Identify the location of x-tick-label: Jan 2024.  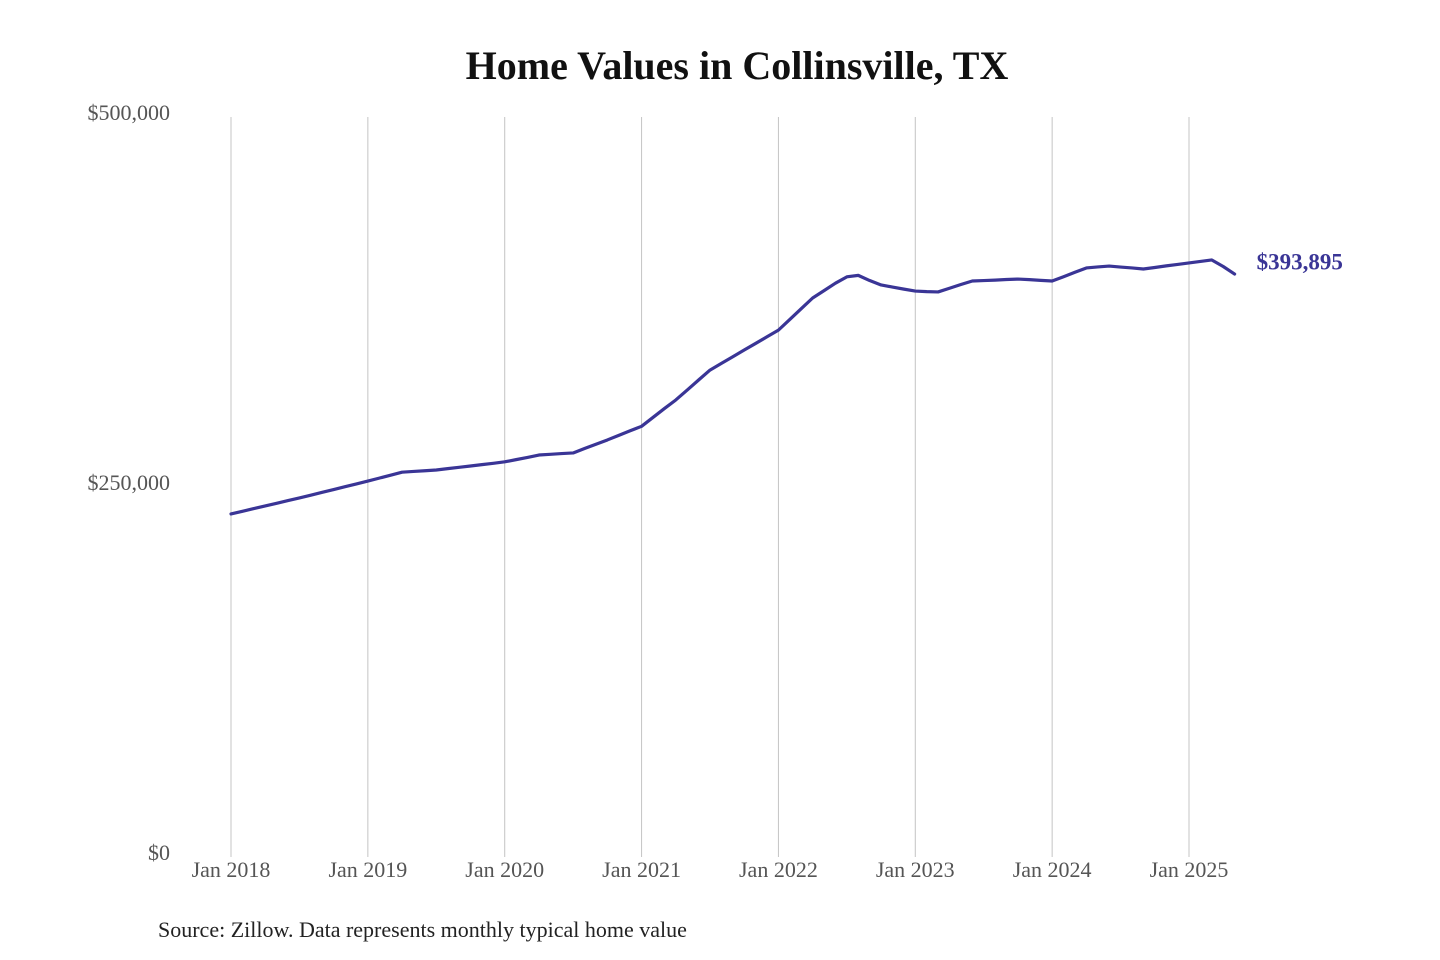
(1052, 869).